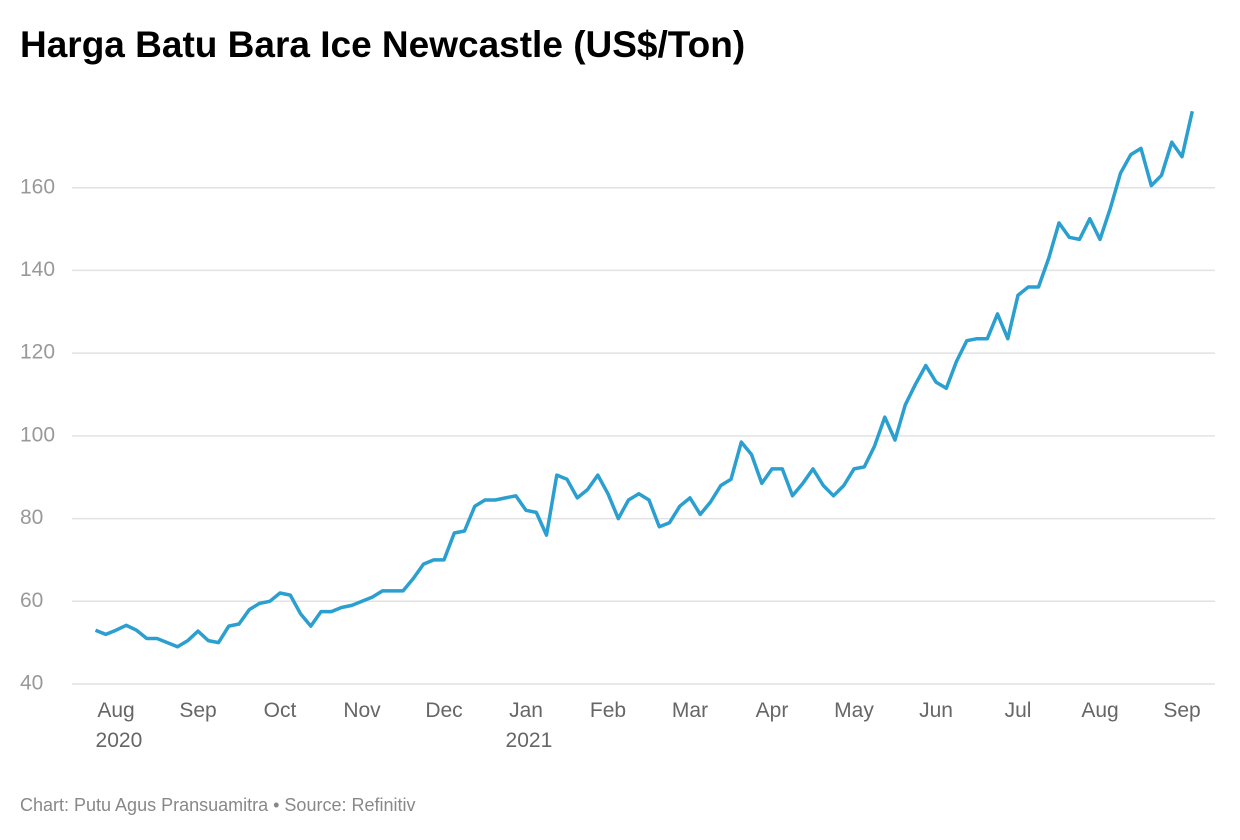 The image size is (1240, 840). Describe the element at coordinates (37, 434) in the screenshot. I see `y-tick-label: 100` at that location.